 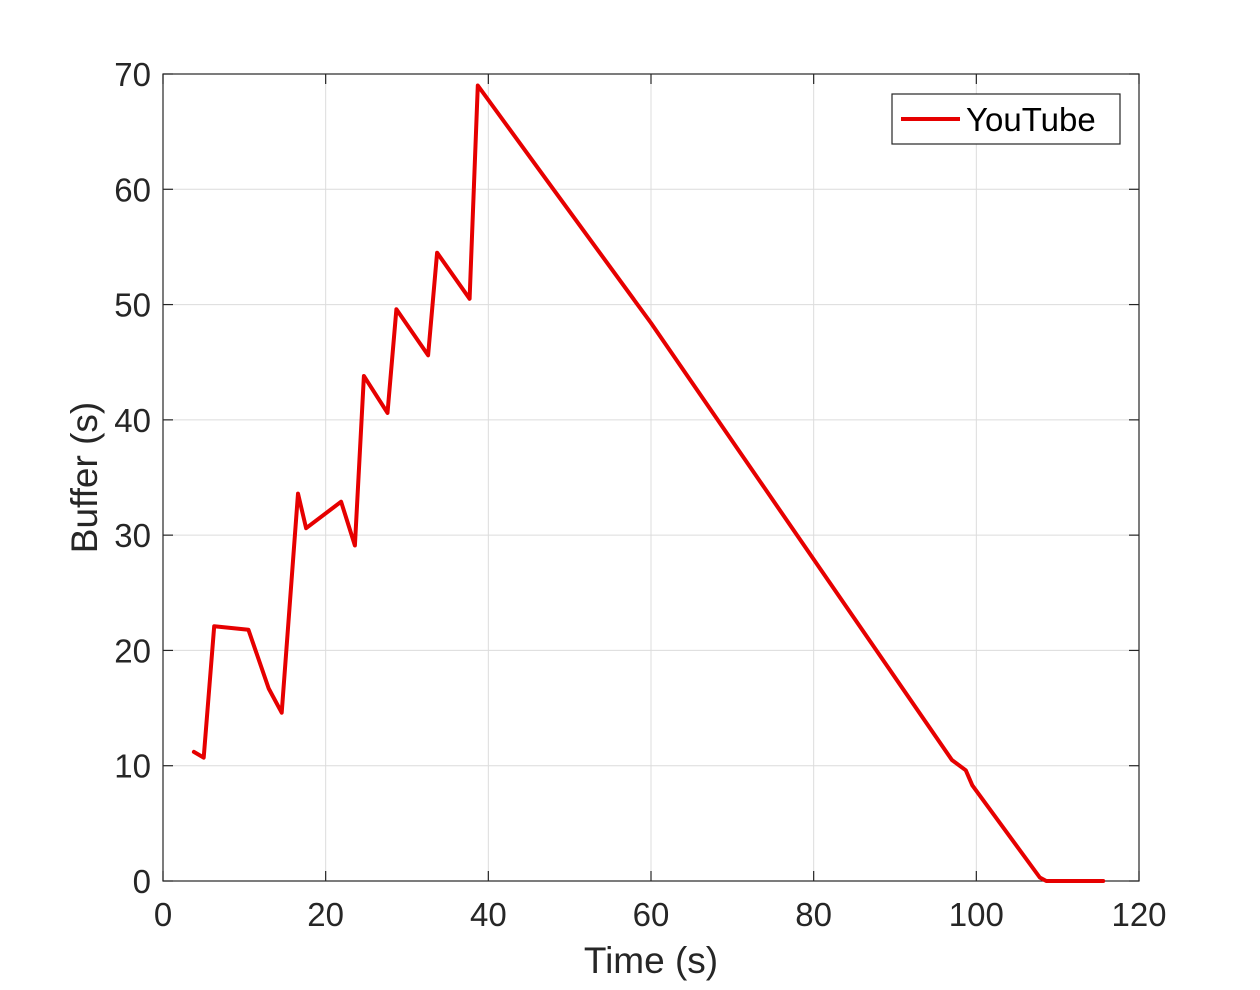 What do you see at coordinates (651, 914) in the screenshot?
I see `x-tick-label: 60` at bounding box center [651, 914].